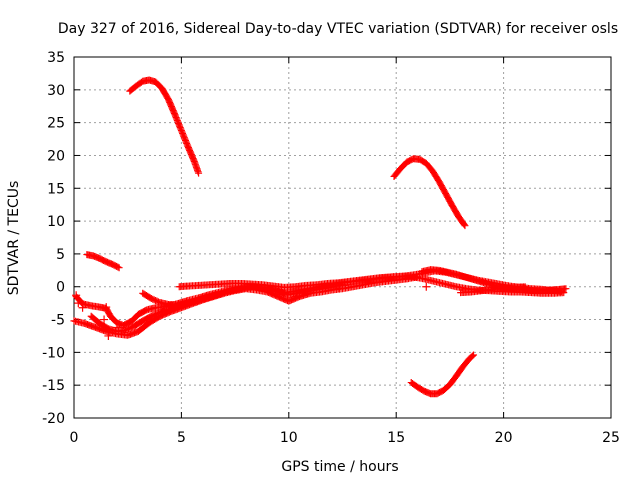 This screenshot has width=640, height=480. What do you see at coordinates (339, 467) in the screenshot?
I see `x-axis-label: GPS time / hours` at bounding box center [339, 467].